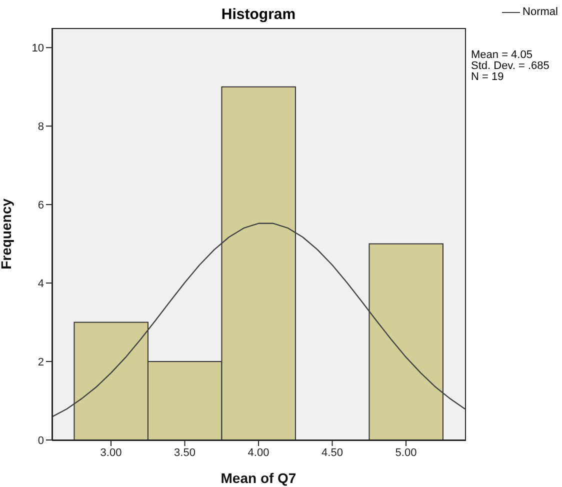 The image size is (562, 487). Describe the element at coordinates (406, 452) in the screenshot. I see `x-tick-label: 5.00` at that location.